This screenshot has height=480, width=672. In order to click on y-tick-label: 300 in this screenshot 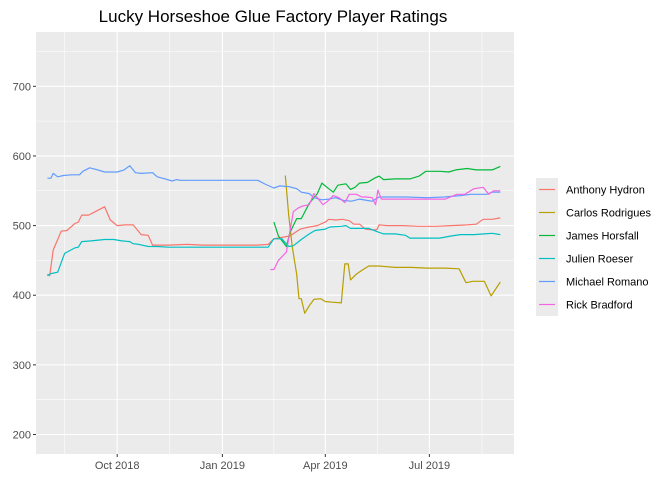, I will do `click(22, 366)`.